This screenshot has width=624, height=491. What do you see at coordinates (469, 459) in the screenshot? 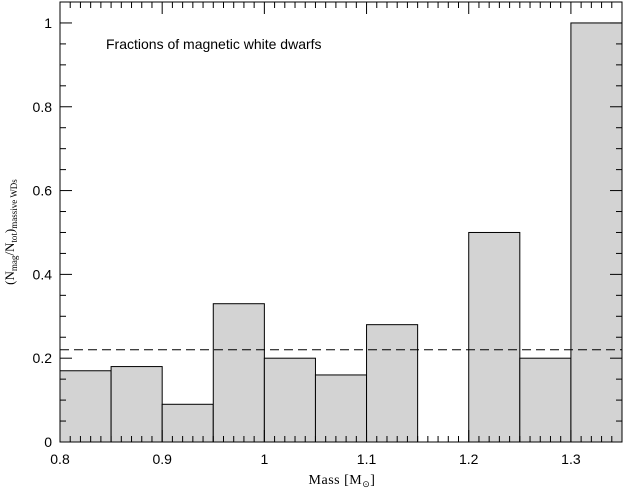
I see `x-tick-label: 1.2` at bounding box center [469, 459].